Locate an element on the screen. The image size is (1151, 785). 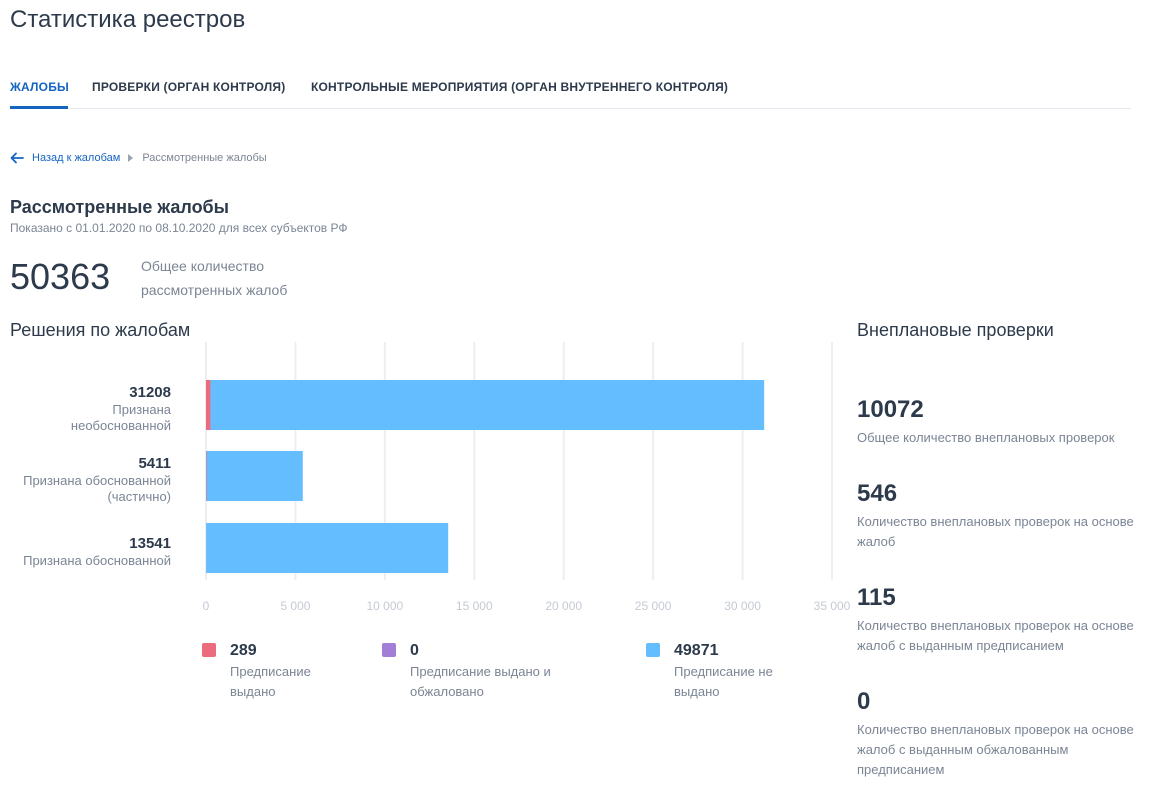
legend-value: 289 is located at coordinates (243, 650).